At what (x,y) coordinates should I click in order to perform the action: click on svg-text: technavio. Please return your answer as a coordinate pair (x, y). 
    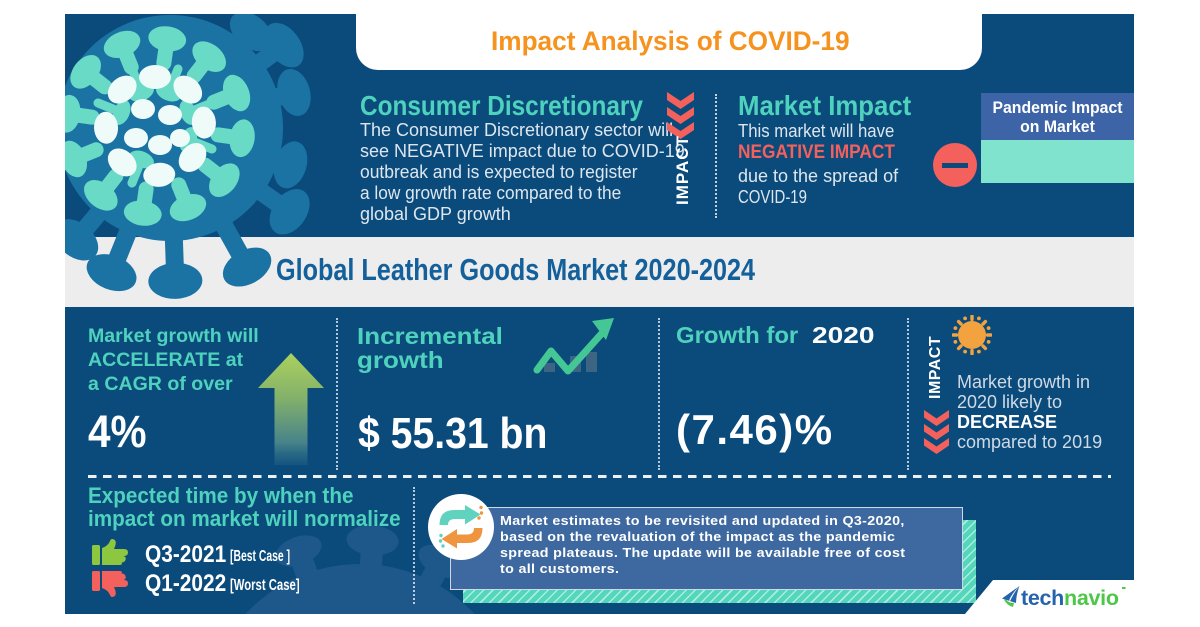
    Looking at the image, I should click on (1070, 597).